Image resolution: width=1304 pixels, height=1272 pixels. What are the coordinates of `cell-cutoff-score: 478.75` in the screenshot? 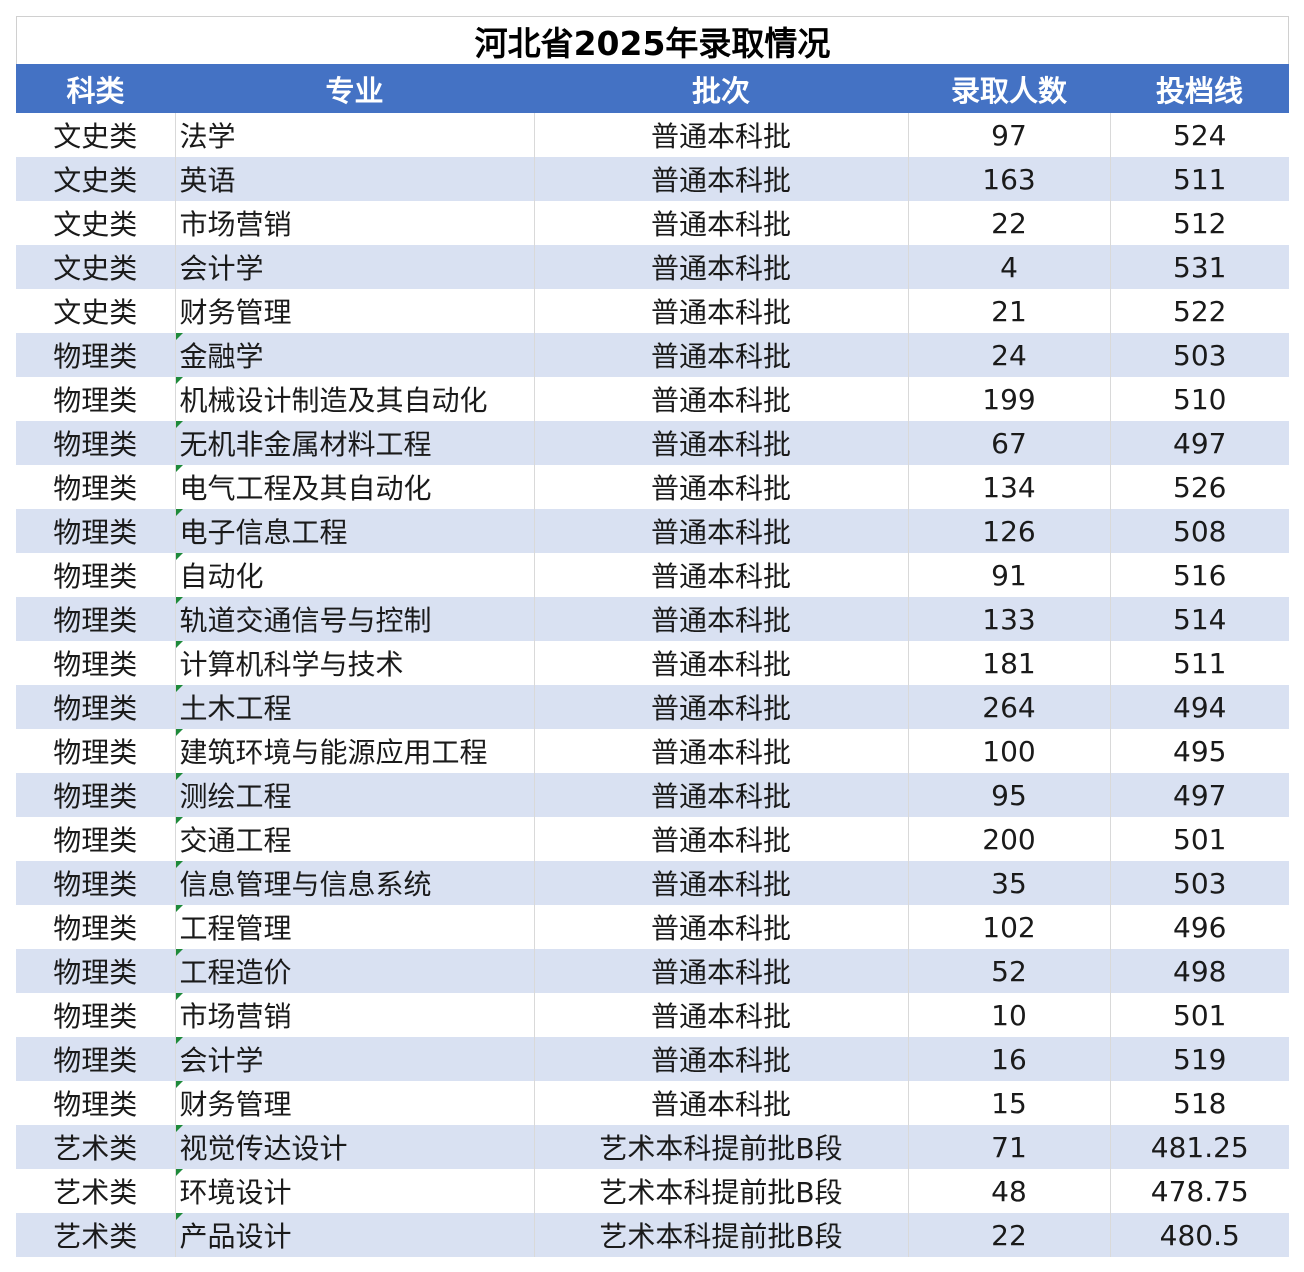 It's located at (1199, 1191).